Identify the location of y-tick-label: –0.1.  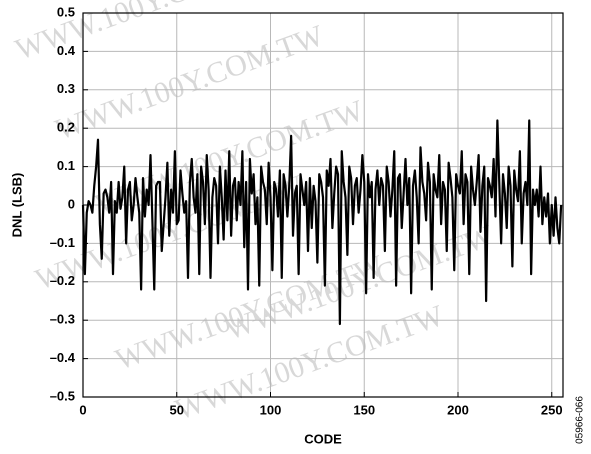
(62, 242).